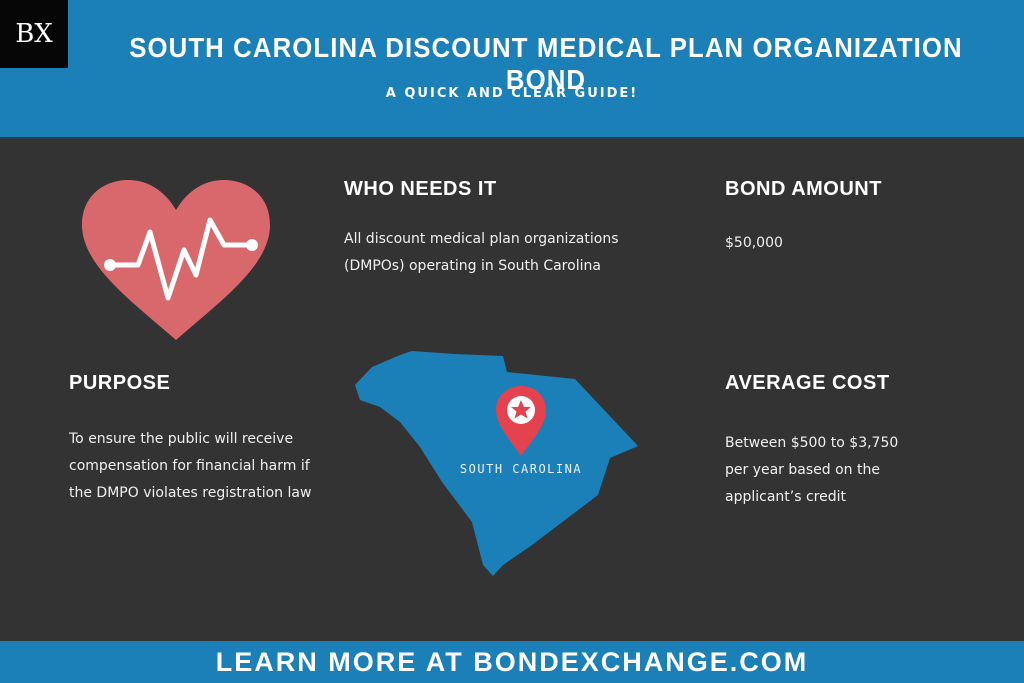  Describe the element at coordinates (521, 421) in the screenshot. I see `map-pin-star-icon` at that location.